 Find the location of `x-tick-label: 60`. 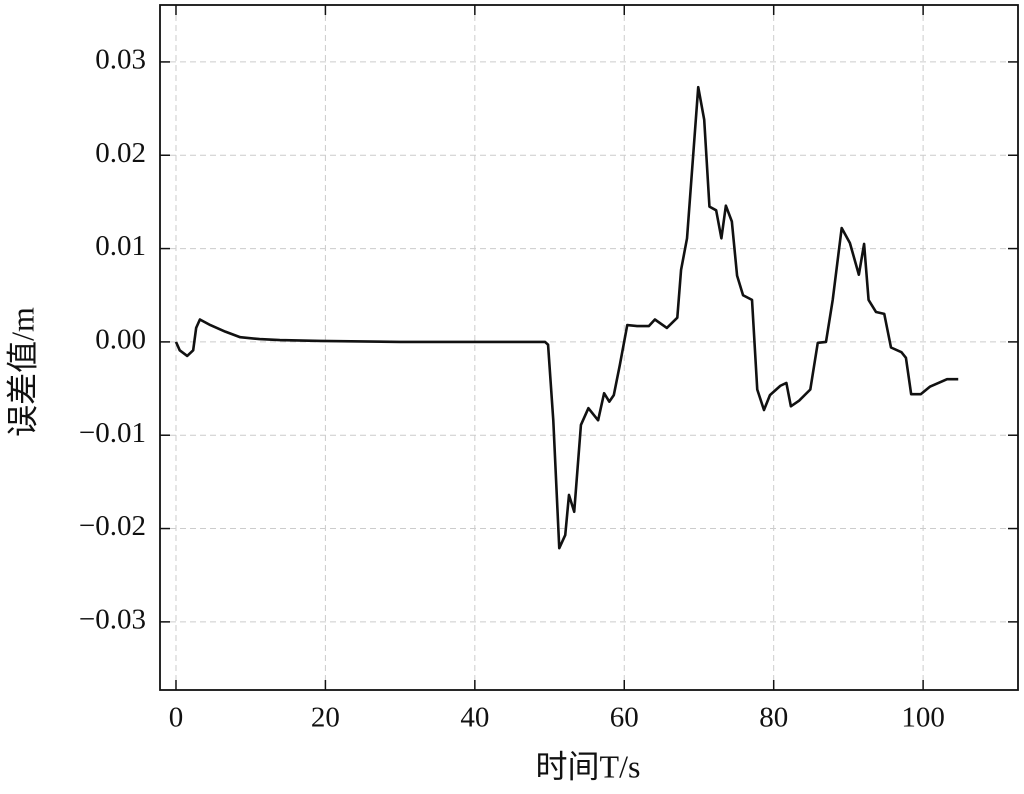

x-tick-label: 60 is located at coordinates (624, 718).